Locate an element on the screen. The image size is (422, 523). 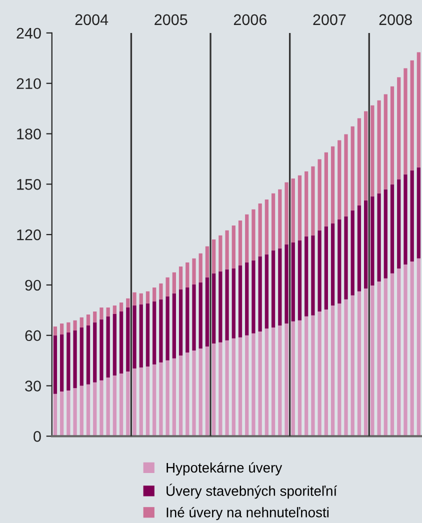
legend-label: Hypotekárne úvery is located at coordinates (224, 469).